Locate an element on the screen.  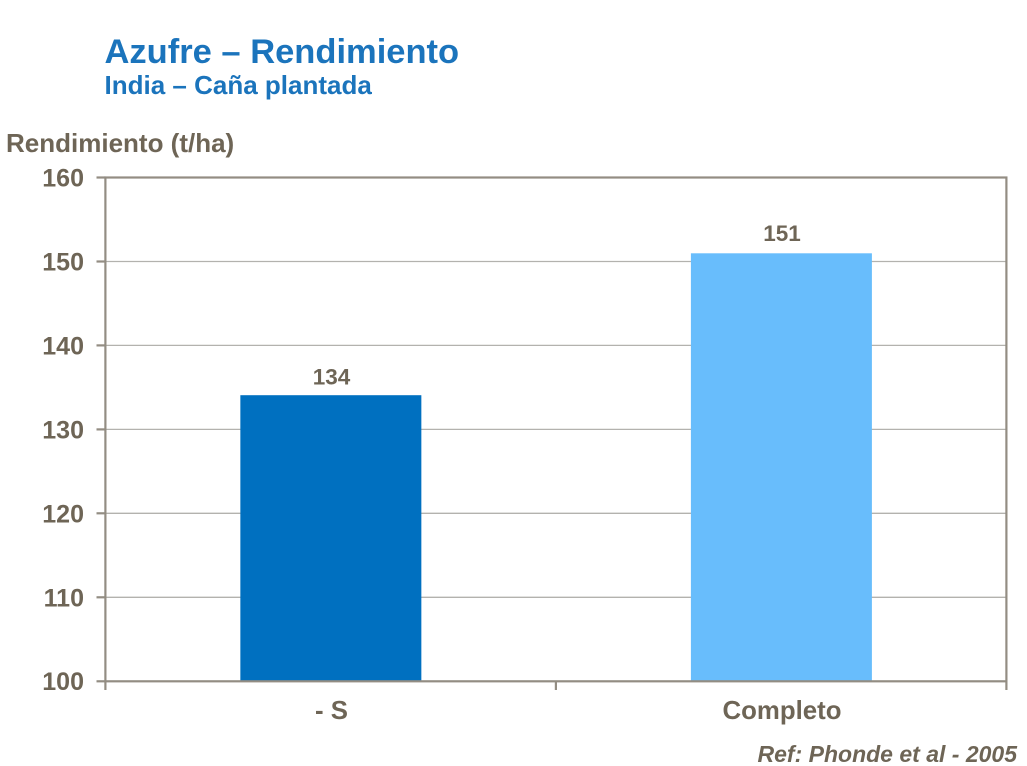
svg-text: 134 is located at coordinates (332, 377).